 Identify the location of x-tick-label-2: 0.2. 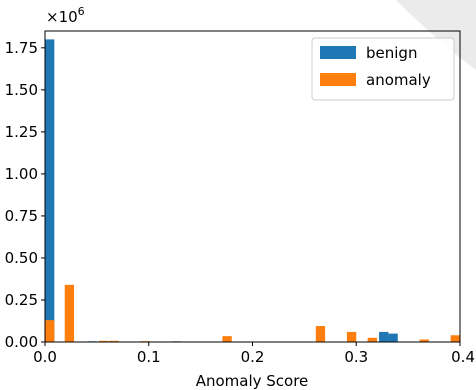
(253, 357).